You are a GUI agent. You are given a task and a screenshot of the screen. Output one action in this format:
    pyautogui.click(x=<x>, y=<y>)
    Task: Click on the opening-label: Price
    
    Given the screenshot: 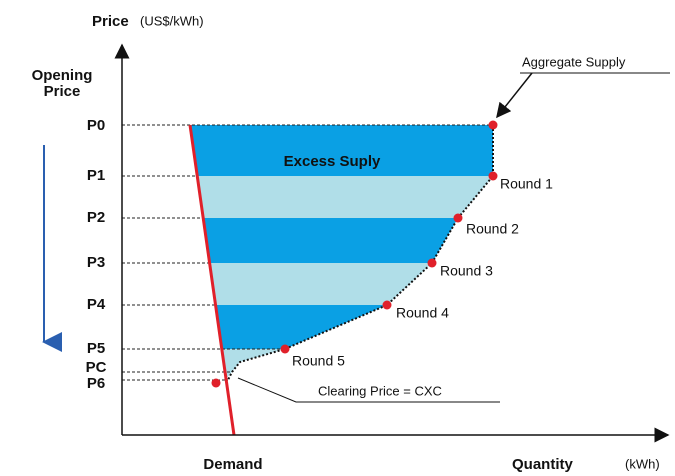 What is the action you would take?
    pyautogui.click(x=62, y=91)
    